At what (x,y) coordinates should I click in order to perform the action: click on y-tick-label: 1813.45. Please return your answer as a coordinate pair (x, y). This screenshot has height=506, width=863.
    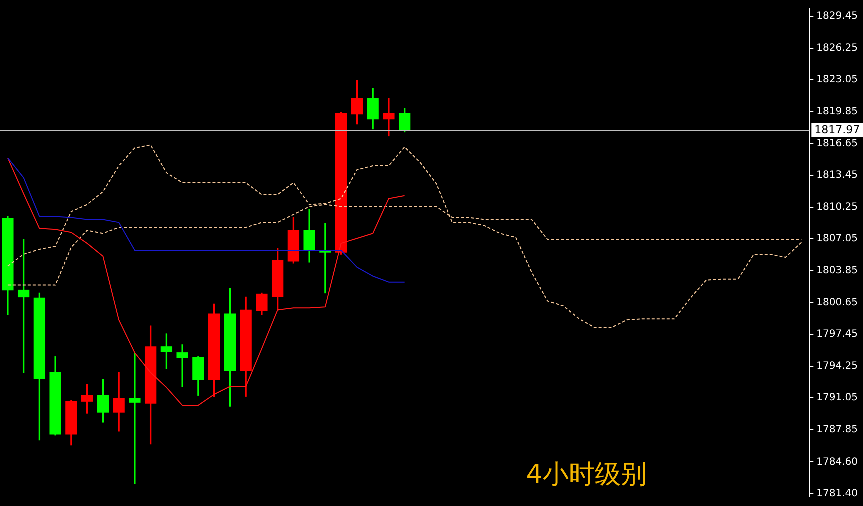
    Looking at the image, I should click on (837, 176).